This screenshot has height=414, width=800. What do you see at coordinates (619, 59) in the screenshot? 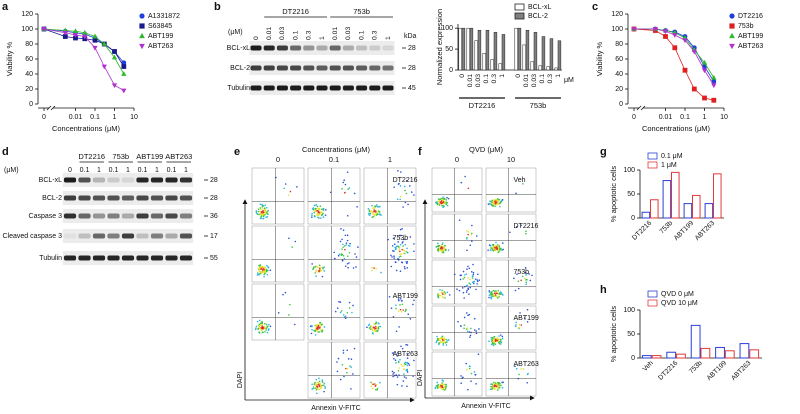
I see `y-tick-label: 60` at bounding box center [619, 59].